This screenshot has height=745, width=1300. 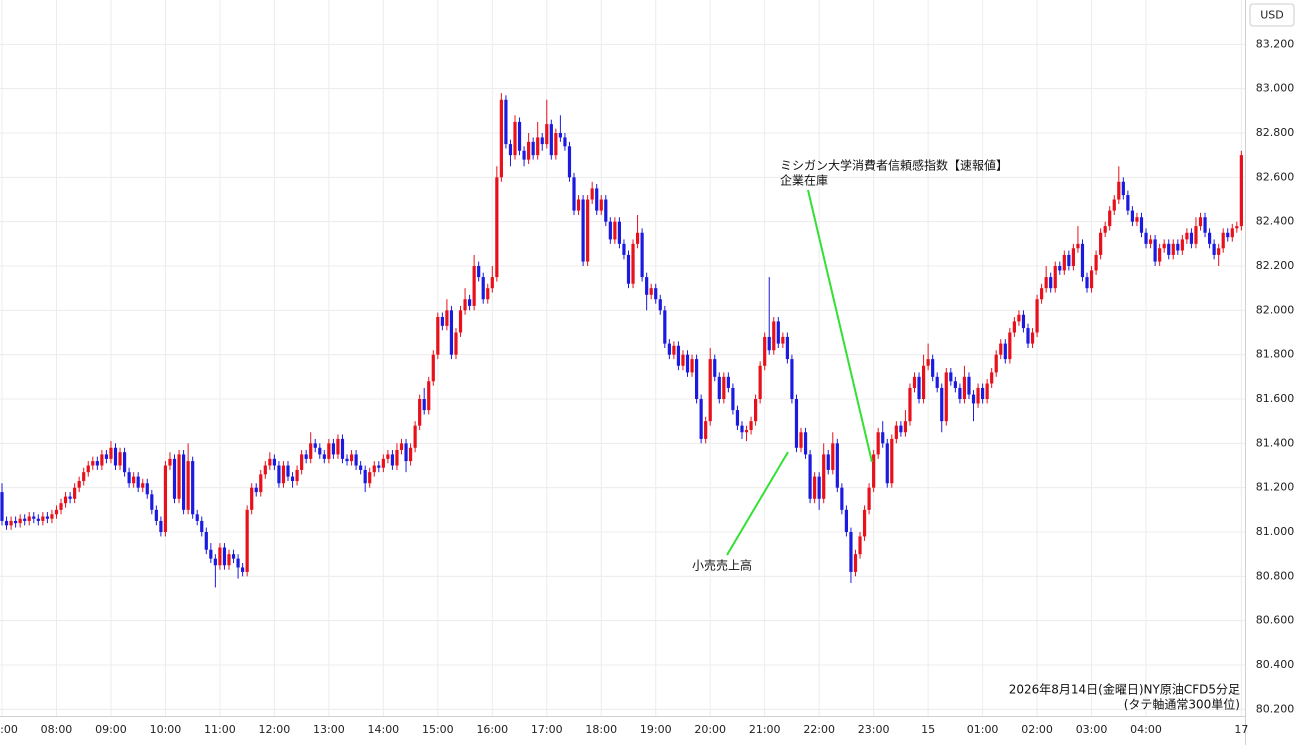 What do you see at coordinates (1275, 88) in the screenshot?
I see `y-tick-label: 83.000` at bounding box center [1275, 88].